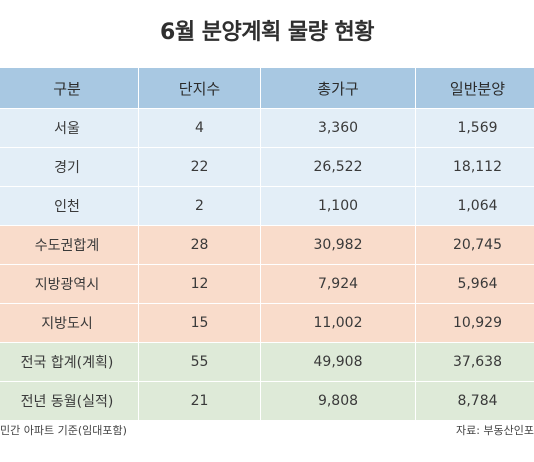  Describe the element at coordinates (474, 167) in the screenshot. I see `general-sale-cell: 18,112` at that location.